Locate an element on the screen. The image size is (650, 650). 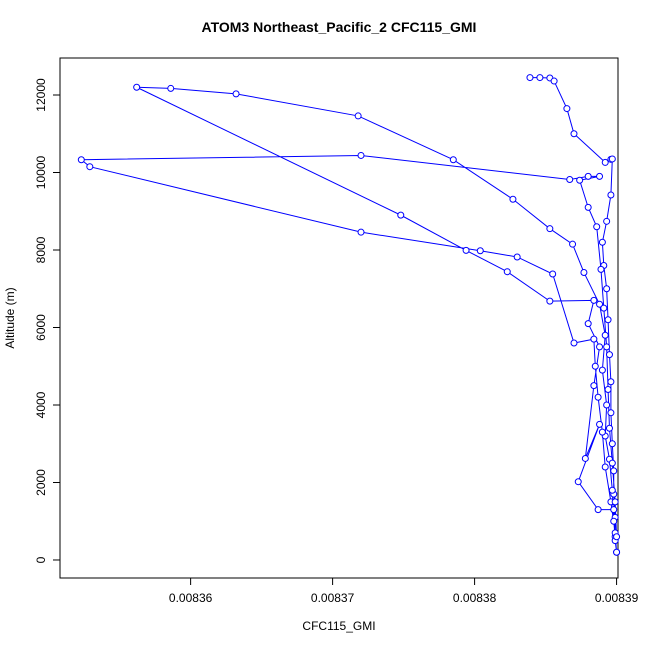
x-axis-label: CFC115_GMI is located at coordinates (338, 626).